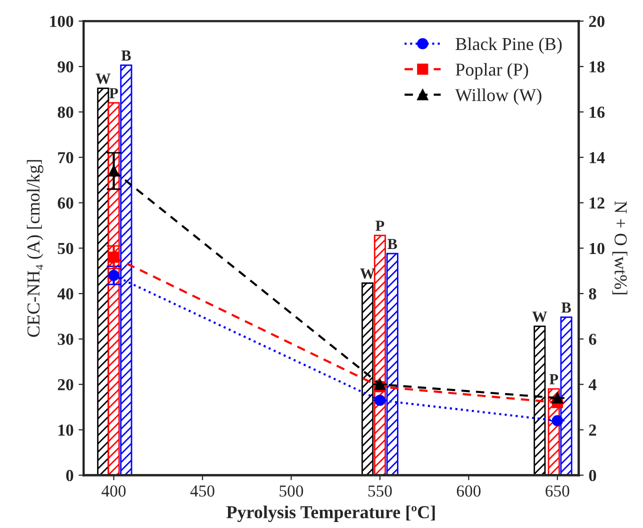 This screenshot has height=528, width=643. I want to click on y-tick-label: 20, so click(66, 384).